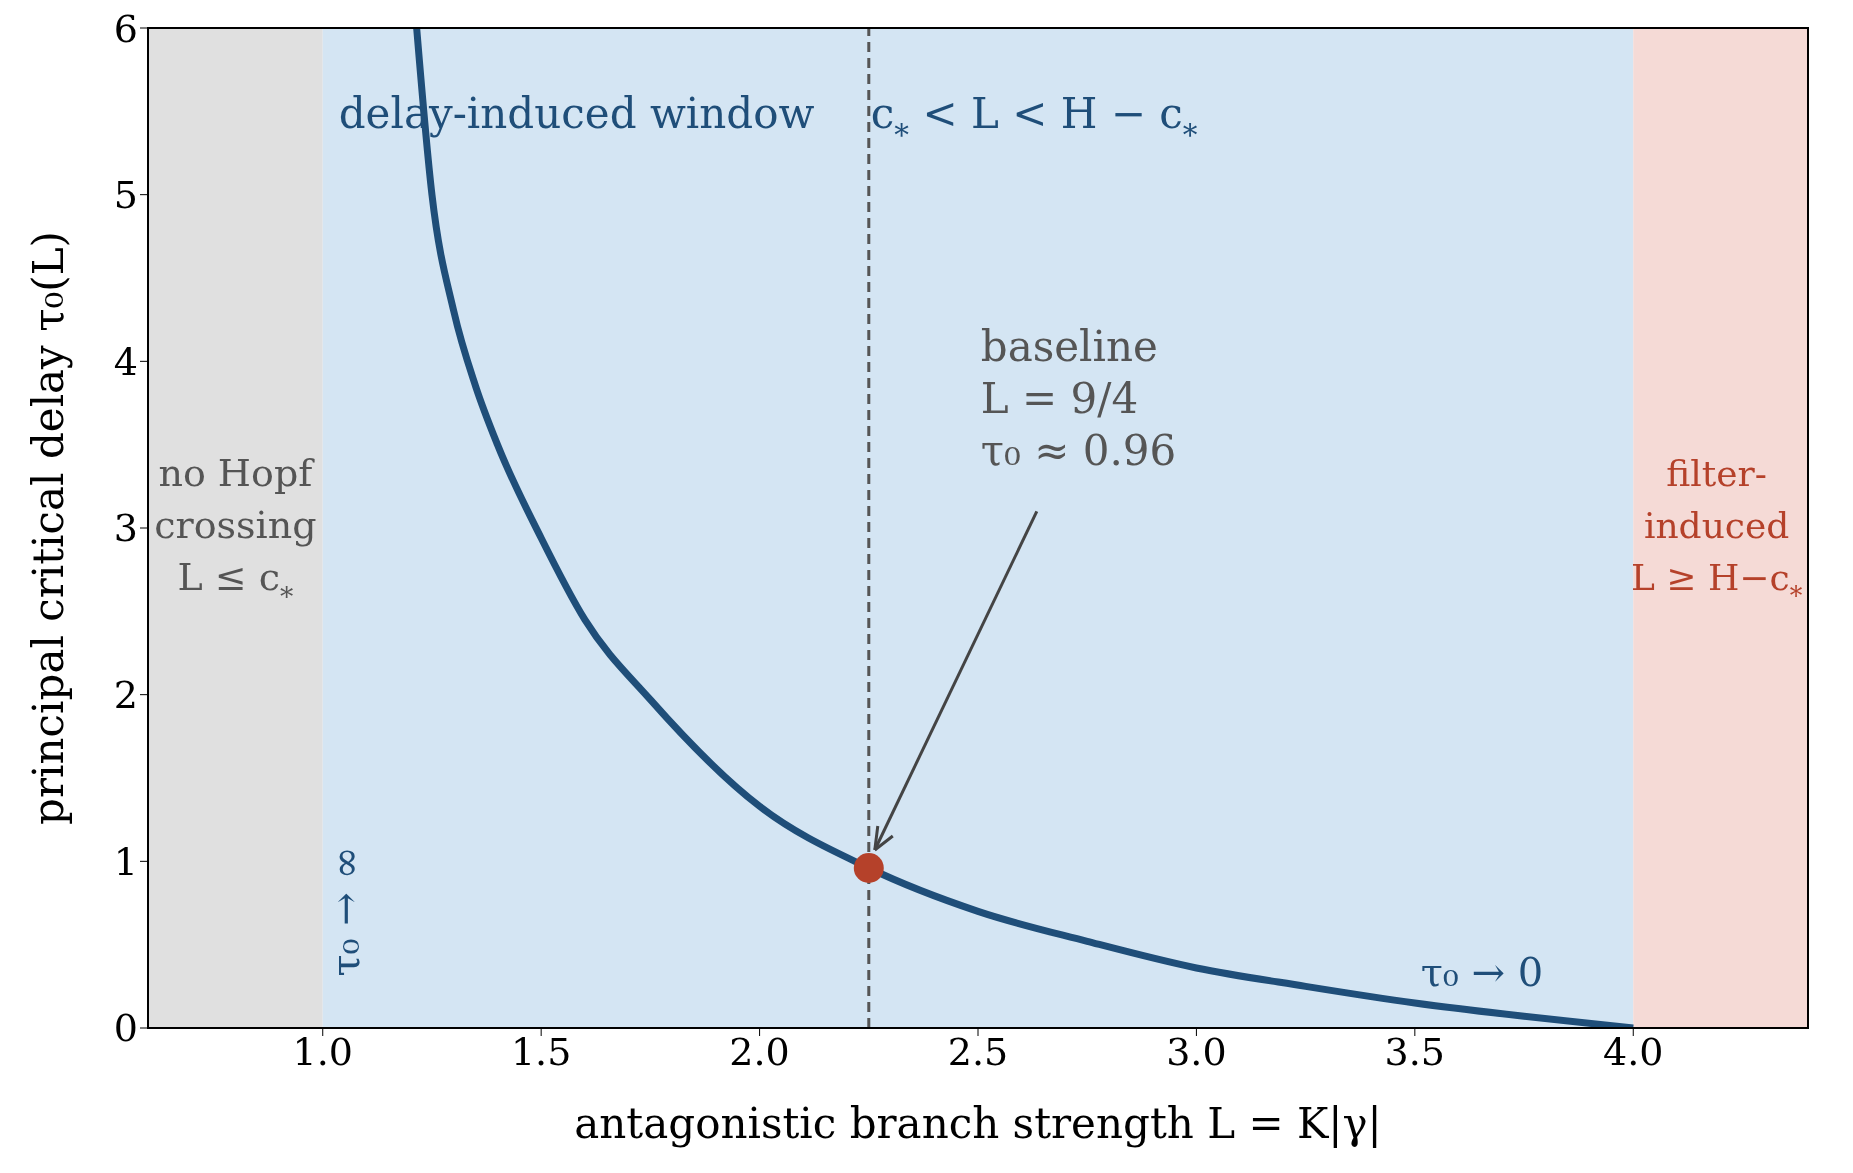  I want to click on y-axis-title: principal critical delay τ₀(L), so click(48, 528).